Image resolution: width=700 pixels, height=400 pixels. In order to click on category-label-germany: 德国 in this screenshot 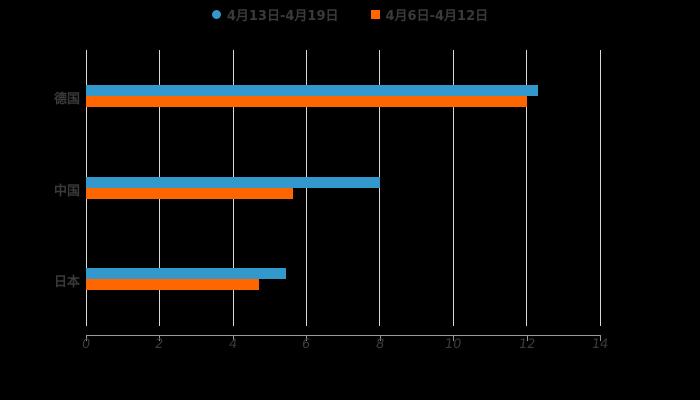, I will do `click(66, 99)`.